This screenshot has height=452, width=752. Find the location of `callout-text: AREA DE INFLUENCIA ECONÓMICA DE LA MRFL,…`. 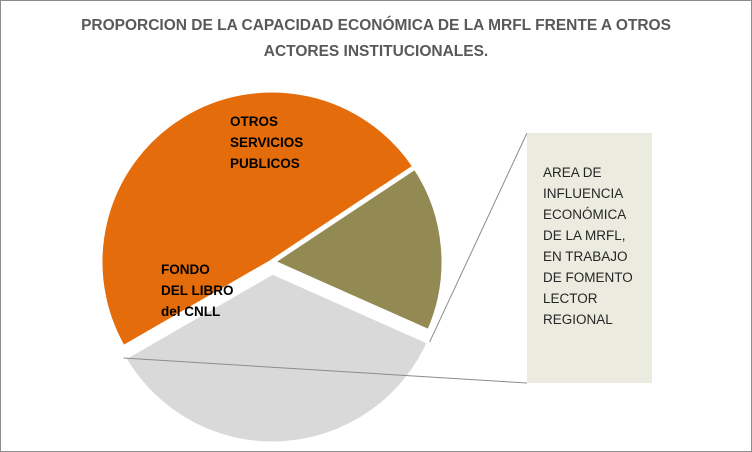

callout-text: AREA DE INFLUENCIA ECONÓMICA DE LA MRFL,… is located at coordinates (593, 246).